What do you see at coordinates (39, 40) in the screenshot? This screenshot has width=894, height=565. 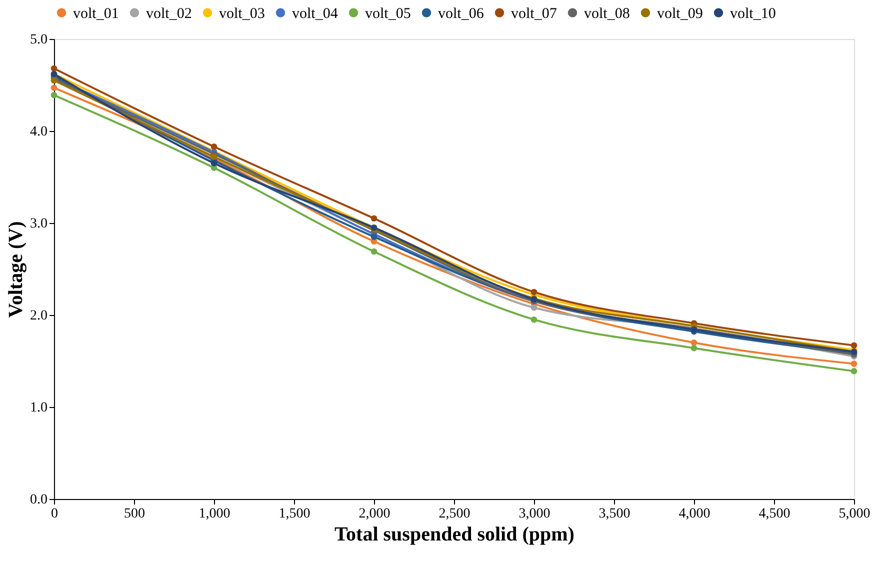 I see `y-tick-label: 5.0` at bounding box center [39, 40].